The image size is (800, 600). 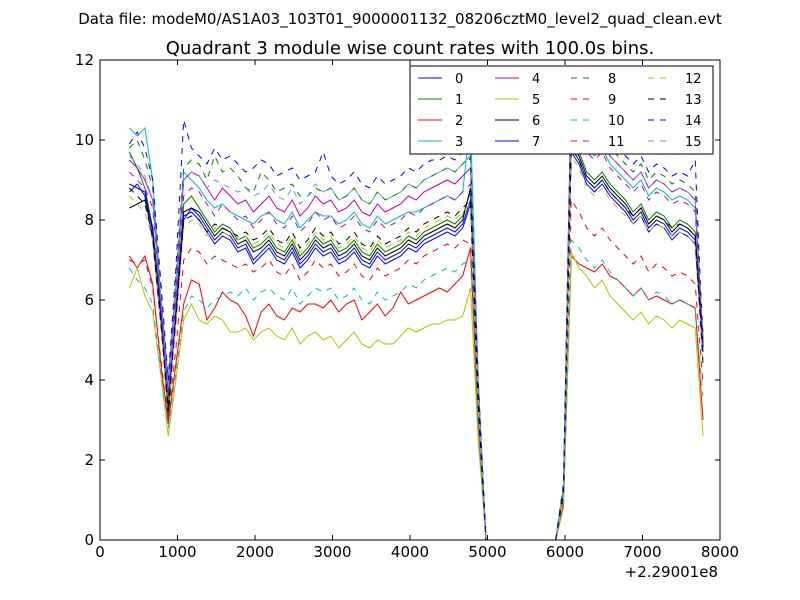 I want to click on legend-frame, so click(x=561, y=110).